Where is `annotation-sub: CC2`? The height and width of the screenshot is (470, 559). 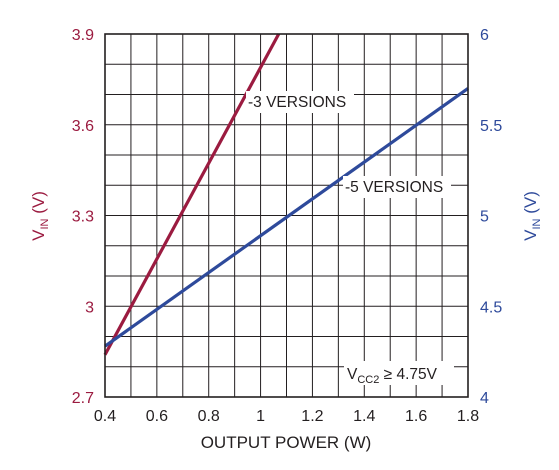 annotation-sub: CC2 is located at coordinates (368, 380).